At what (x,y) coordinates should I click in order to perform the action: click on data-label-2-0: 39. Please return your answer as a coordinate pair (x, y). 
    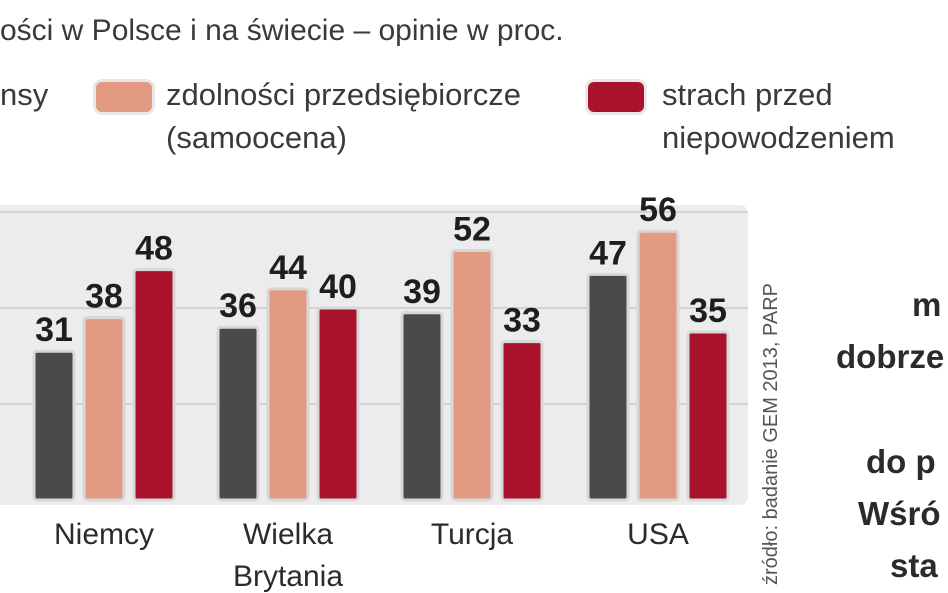
    Looking at the image, I should click on (422, 292).